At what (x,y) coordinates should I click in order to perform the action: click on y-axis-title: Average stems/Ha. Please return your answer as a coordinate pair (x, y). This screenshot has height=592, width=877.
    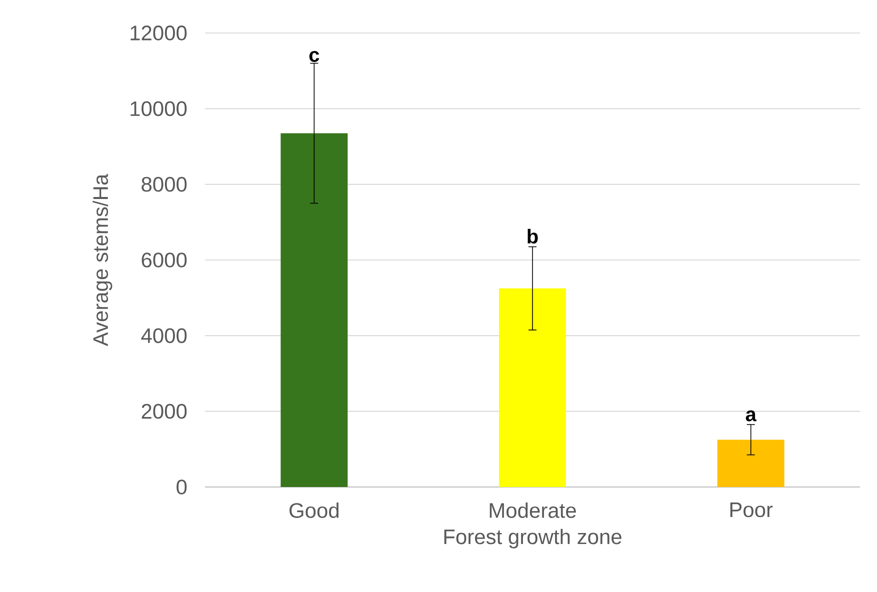
    Looking at the image, I should click on (102, 260).